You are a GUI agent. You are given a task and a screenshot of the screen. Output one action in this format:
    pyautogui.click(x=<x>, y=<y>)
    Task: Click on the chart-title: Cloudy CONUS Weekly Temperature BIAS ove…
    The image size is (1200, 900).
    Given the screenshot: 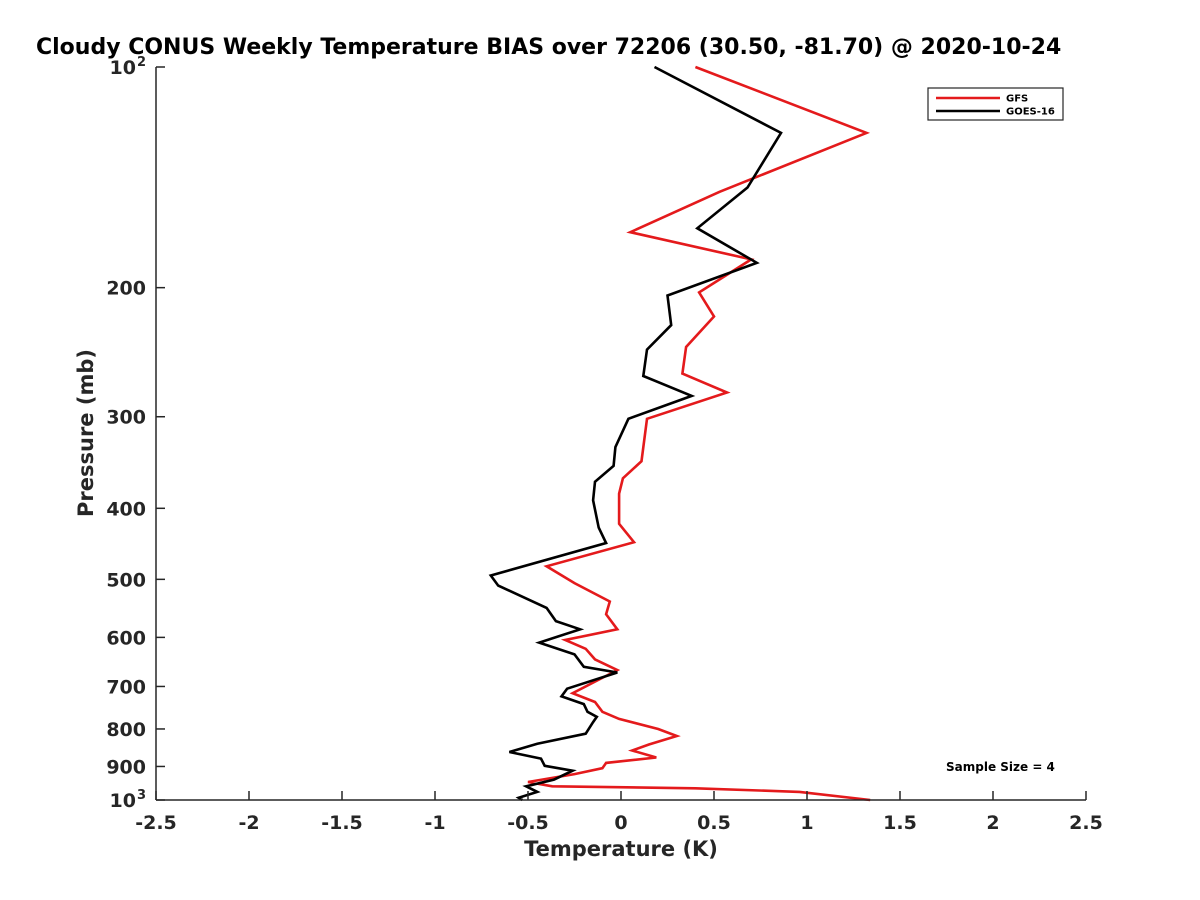 What is the action you would take?
    pyautogui.click(x=548, y=47)
    